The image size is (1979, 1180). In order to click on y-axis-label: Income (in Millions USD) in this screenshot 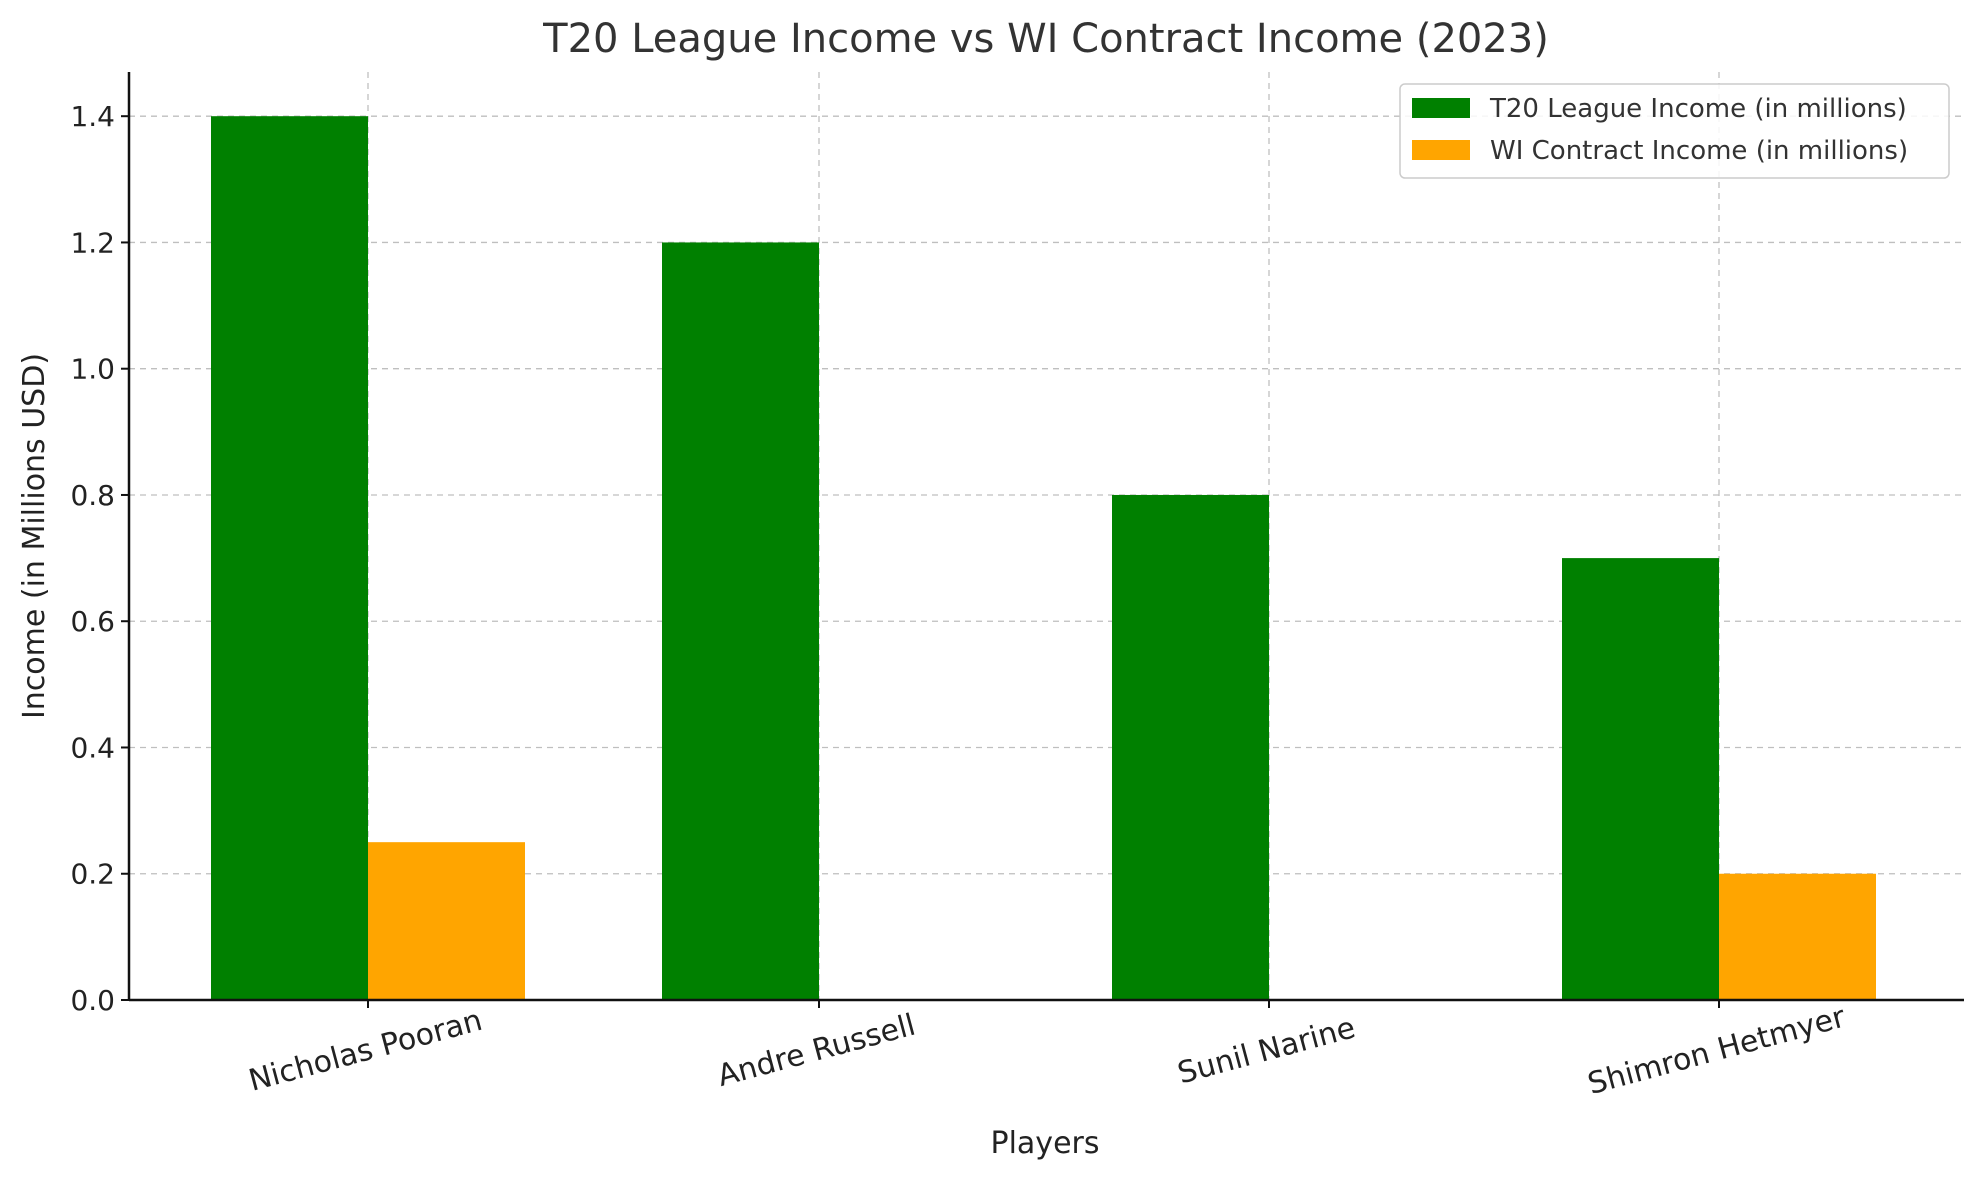, I will do `click(34, 536)`.